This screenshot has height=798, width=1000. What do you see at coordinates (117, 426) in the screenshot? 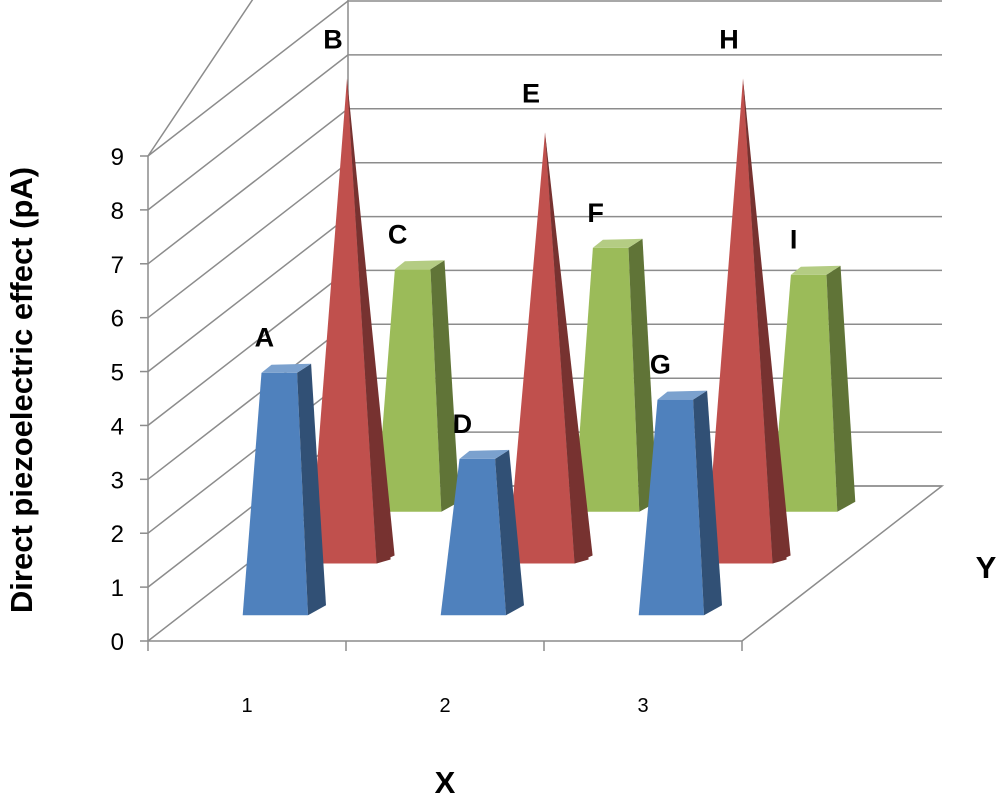
I see `y-tick-label: 4` at bounding box center [117, 426].